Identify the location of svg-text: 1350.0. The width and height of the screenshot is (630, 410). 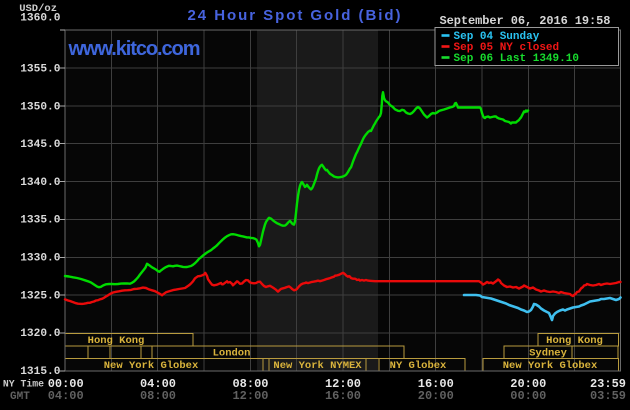
(40, 107).